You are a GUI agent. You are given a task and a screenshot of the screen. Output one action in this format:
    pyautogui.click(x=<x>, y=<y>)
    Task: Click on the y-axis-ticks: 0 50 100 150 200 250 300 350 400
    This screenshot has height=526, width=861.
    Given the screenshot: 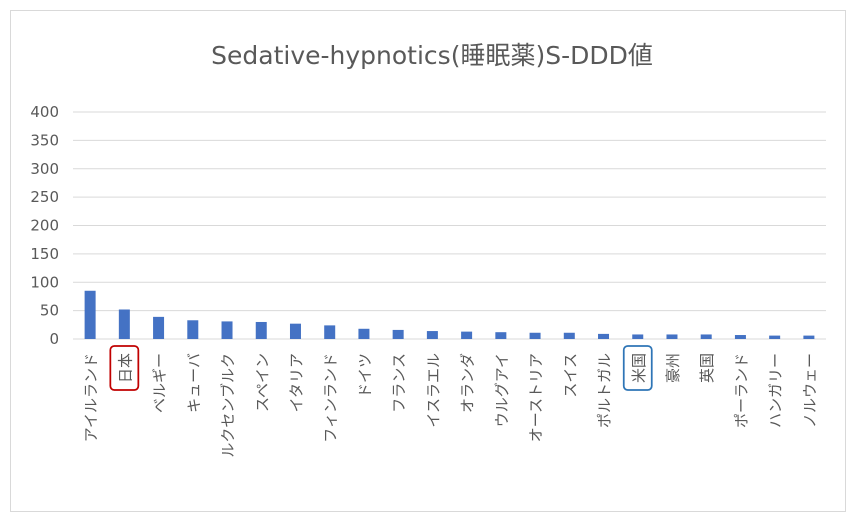 What is the action you would take?
    pyautogui.click(x=44, y=225)
    